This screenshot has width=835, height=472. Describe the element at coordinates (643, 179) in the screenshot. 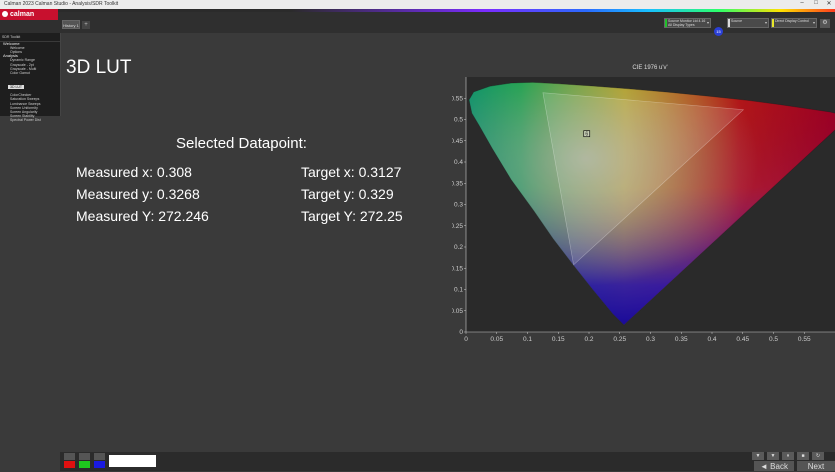

I see `gamut-triangle` at that location.